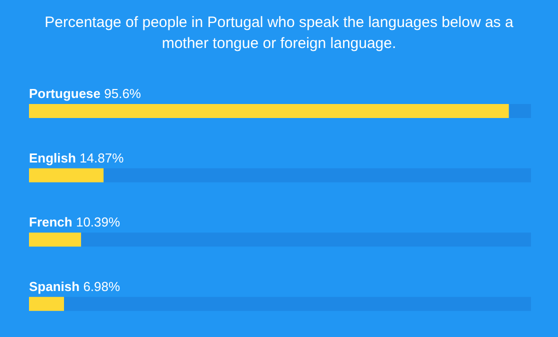  What do you see at coordinates (66, 93) in the screenshot?
I see `y-tick-label: Portuguese` at bounding box center [66, 93].